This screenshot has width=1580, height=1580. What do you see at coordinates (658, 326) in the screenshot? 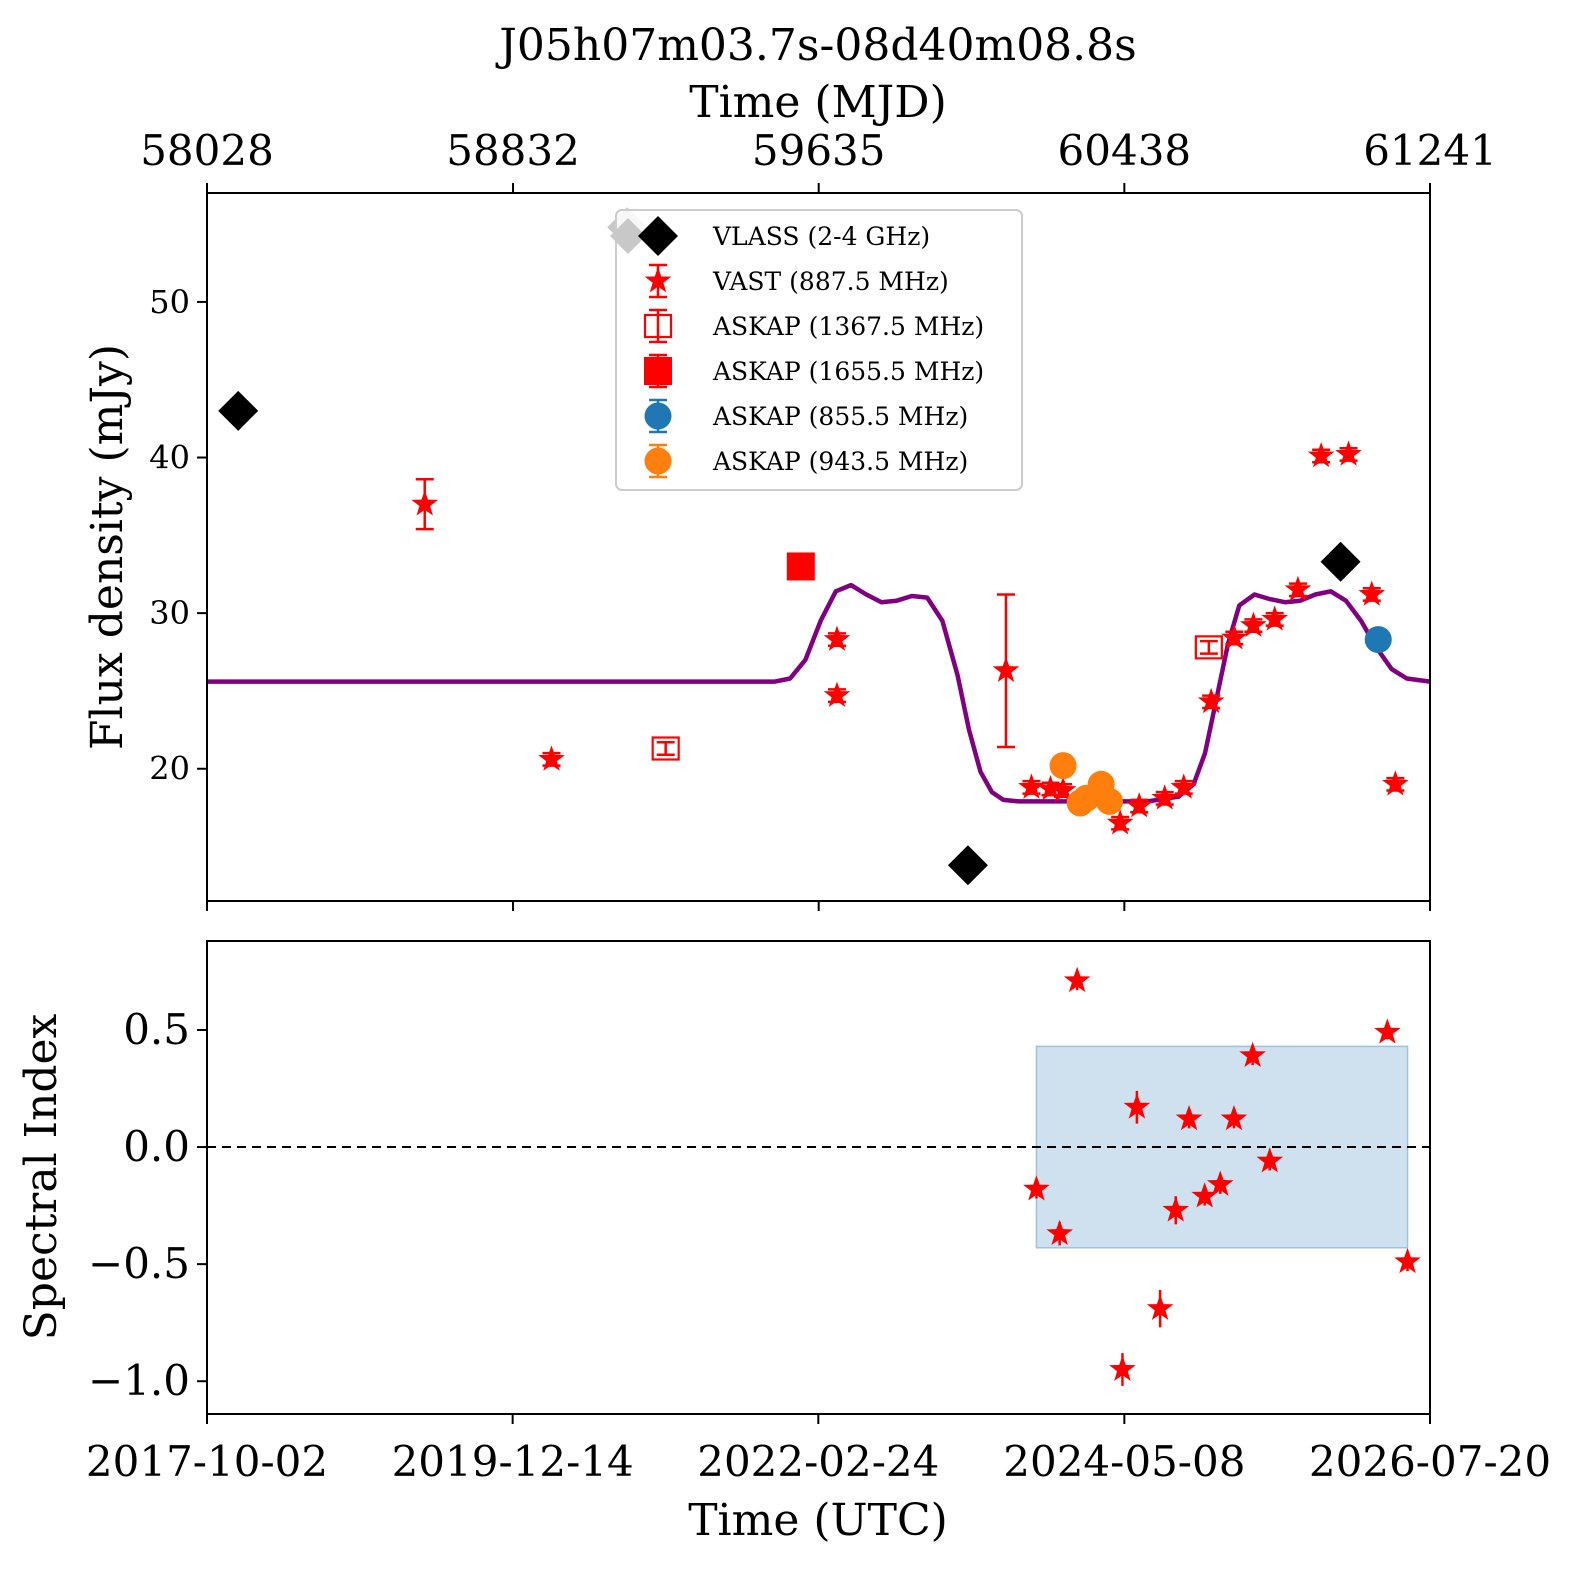
I see `legend-marker-open-square` at bounding box center [658, 326].